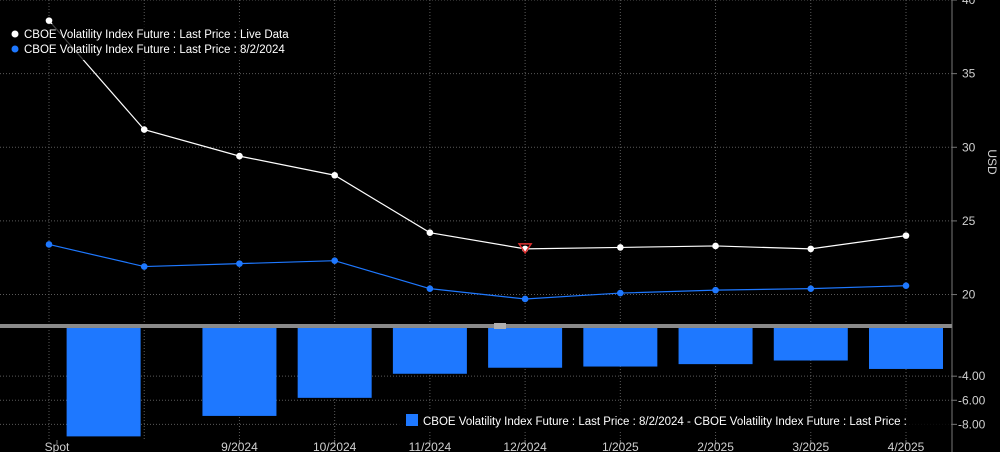 The width and height of the screenshot is (1000, 452). I want to click on panel-divider, so click(476, 326).